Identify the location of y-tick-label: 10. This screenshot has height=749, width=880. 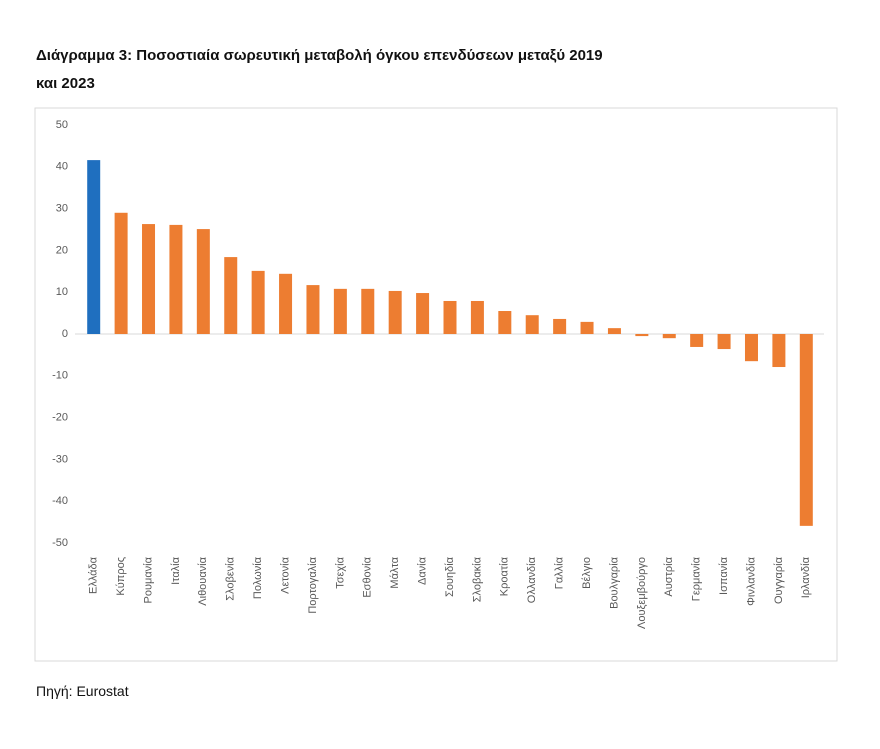
(62, 292).